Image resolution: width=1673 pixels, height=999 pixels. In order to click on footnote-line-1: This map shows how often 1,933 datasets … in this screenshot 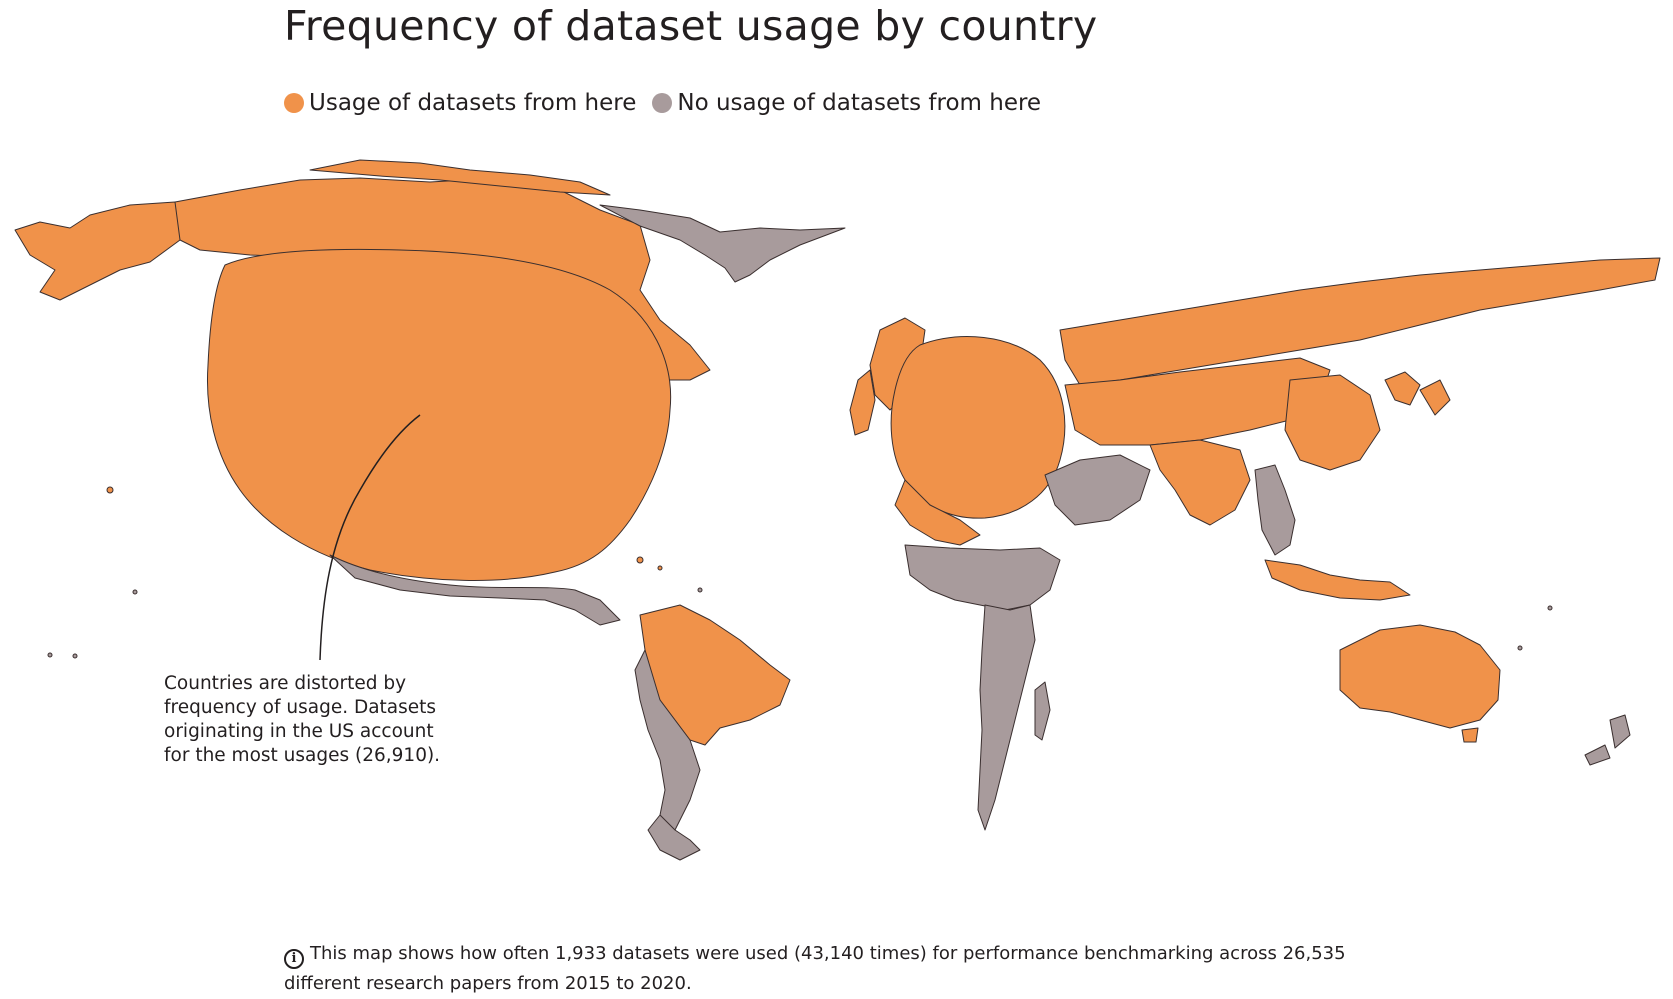, I will do `click(828, 953)`.